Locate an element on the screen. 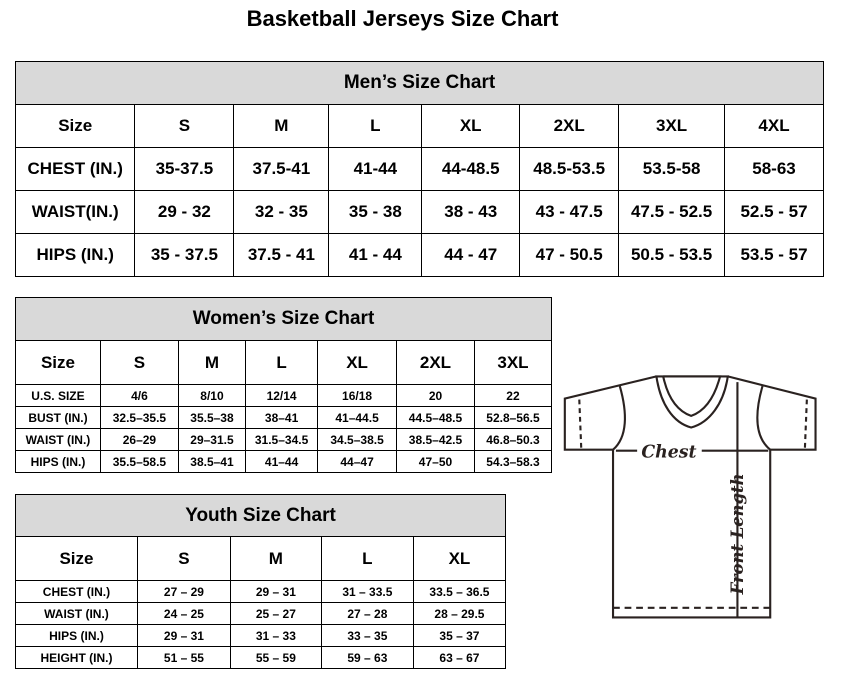 The width and height of the screenshot is (843, 679). table-cell: 52.8–56.5 is located at coordinates (513, 417).